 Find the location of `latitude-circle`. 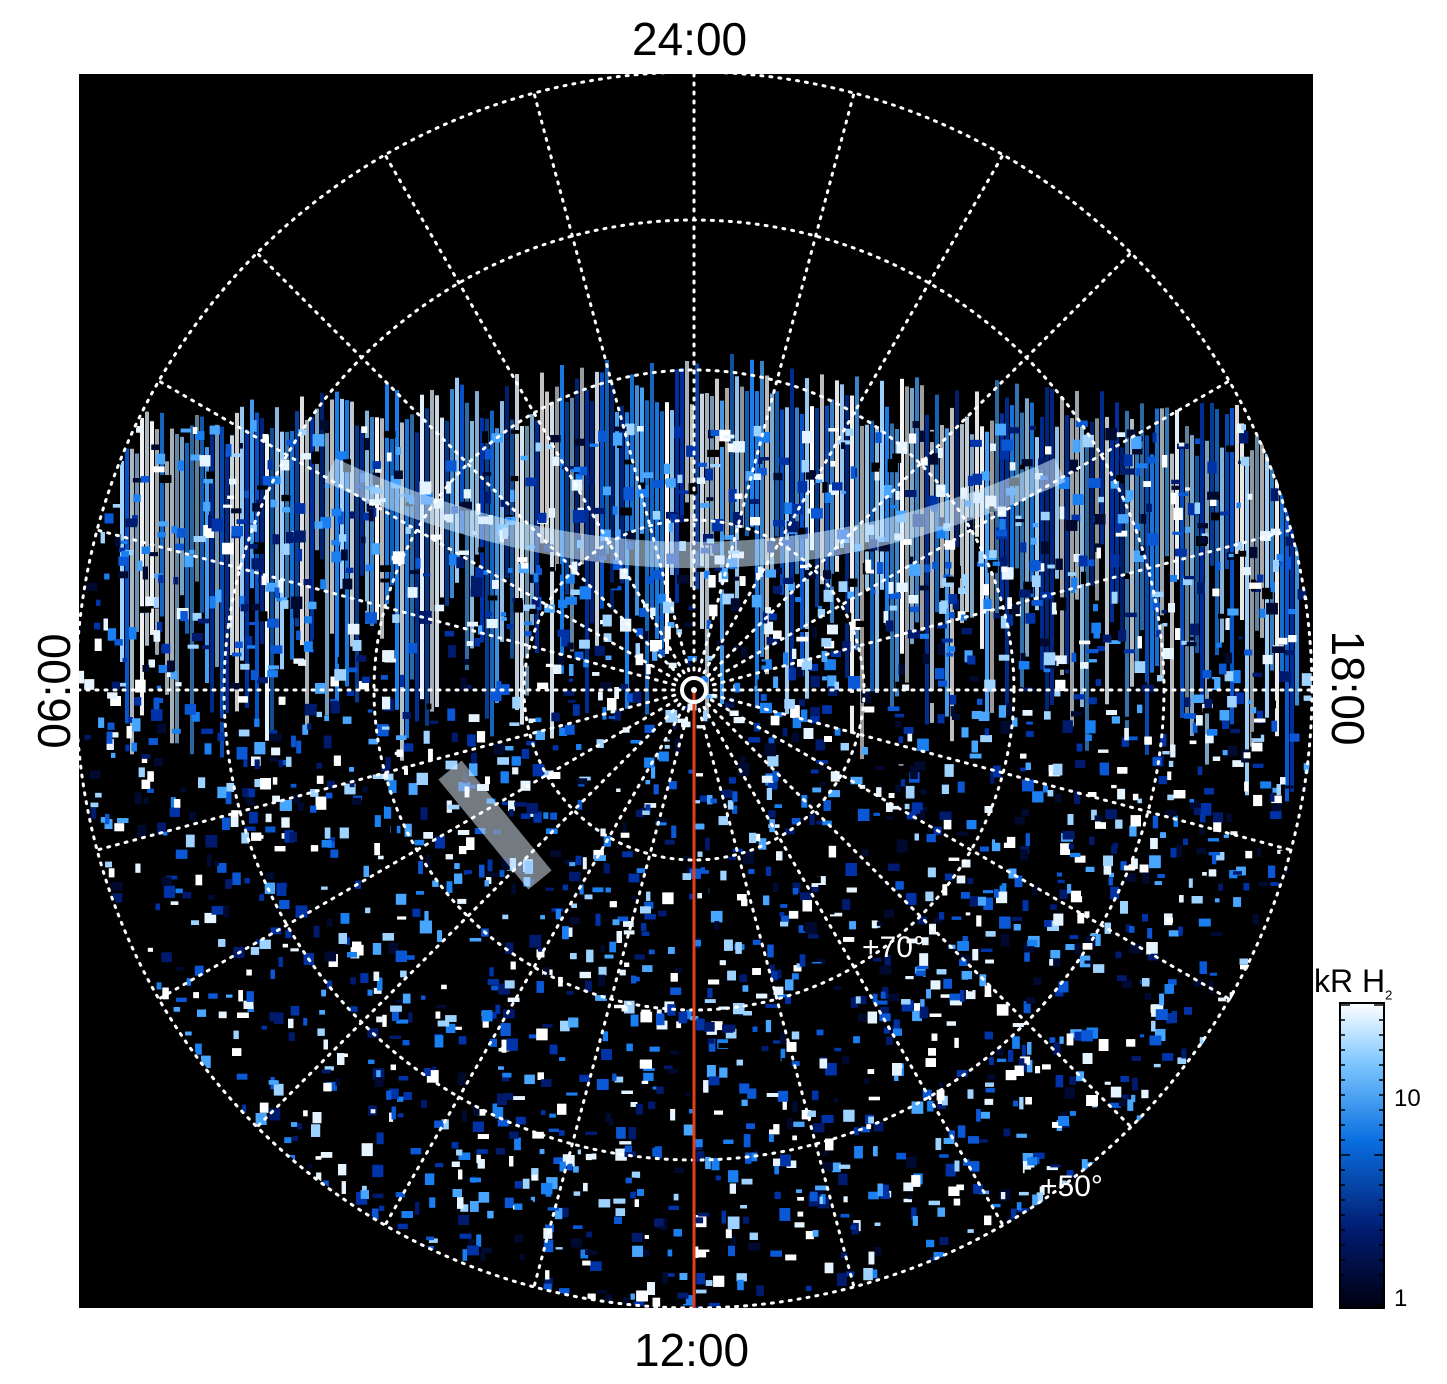

latitude-circle is located at coordinates (694, 690).